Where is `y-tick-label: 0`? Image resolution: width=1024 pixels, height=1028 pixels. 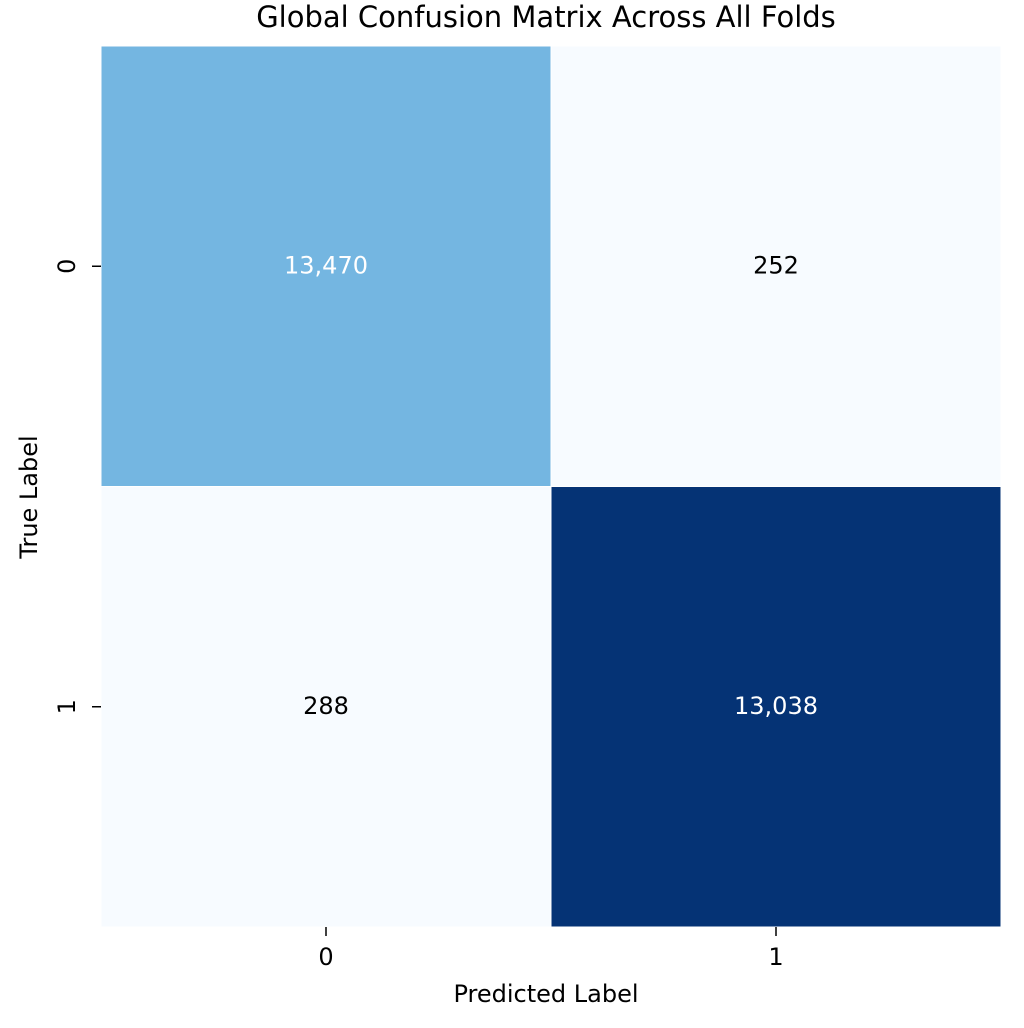
y-tick-label: 0 is located at coordinates (67, 266).